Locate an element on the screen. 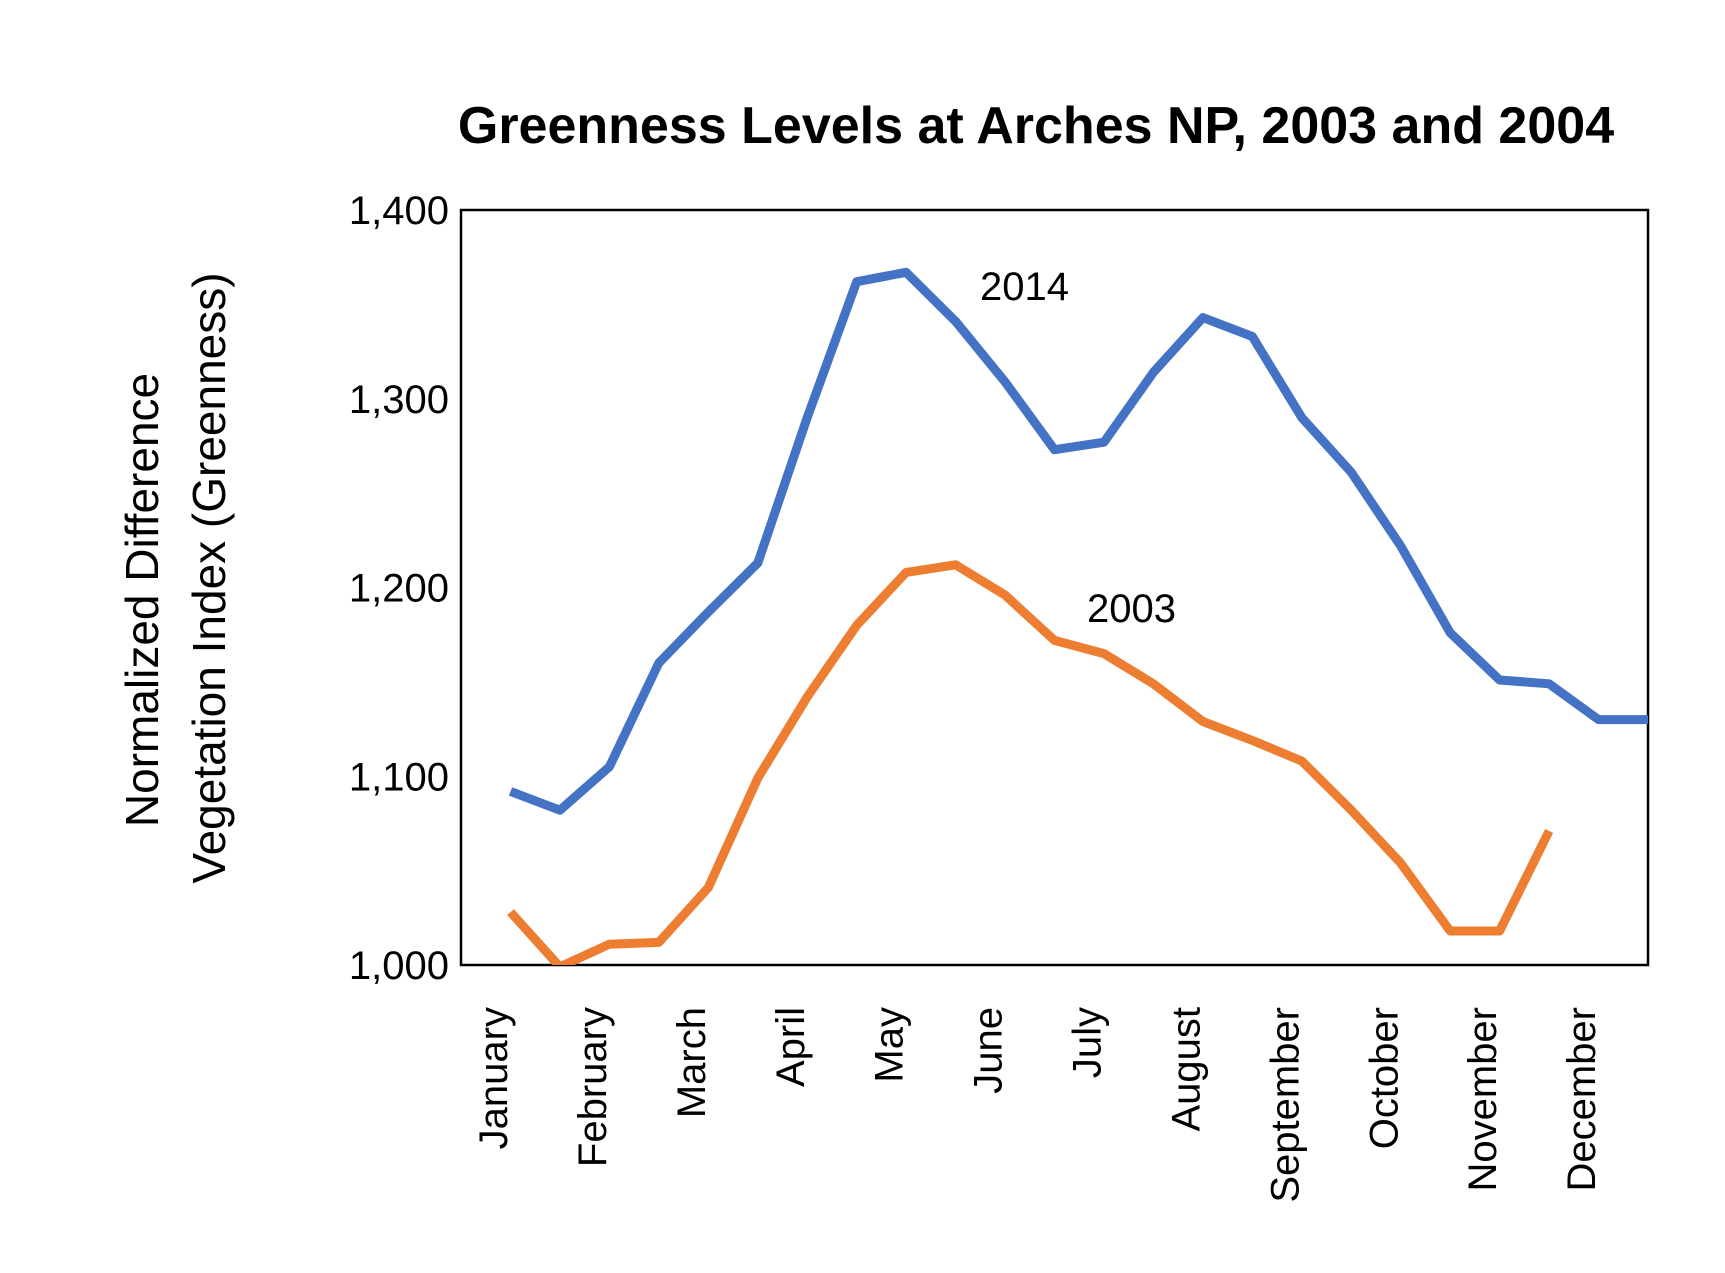  y-tick-labels: 1,000 1,100 1,200 1,300 1,400 is located at coordinates (399, 588).